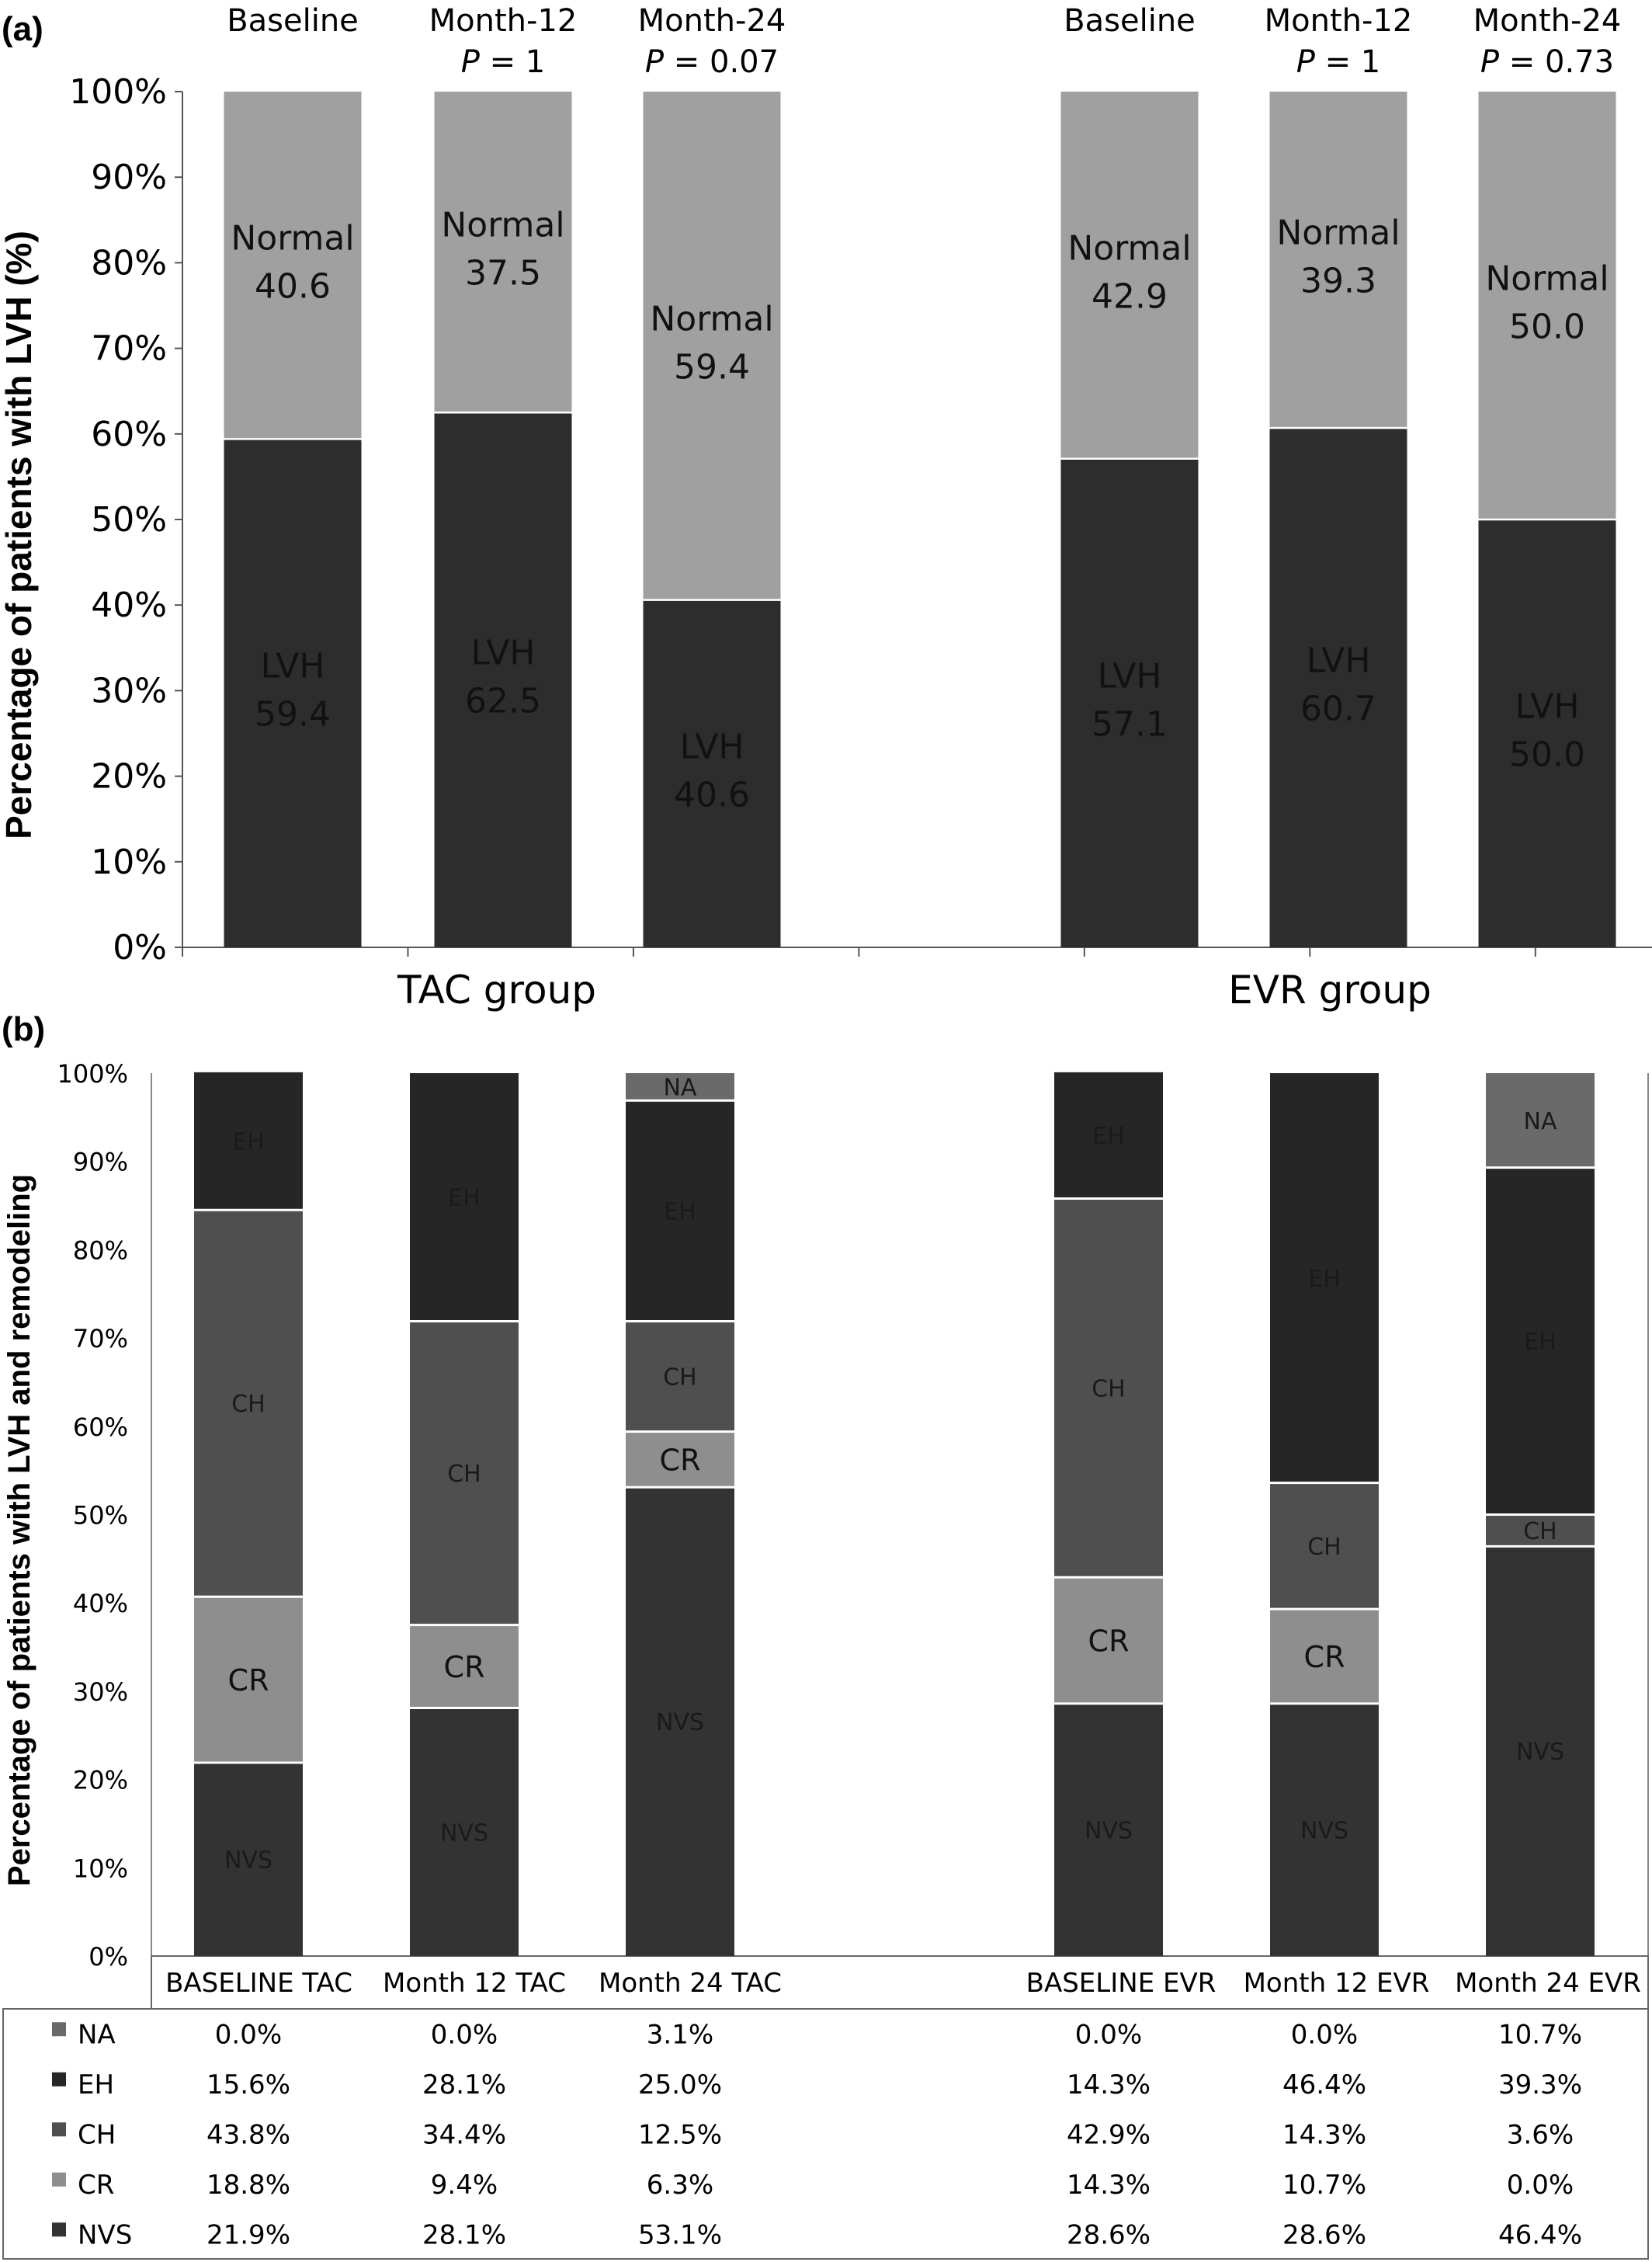 Image resolution: width=1652 pixels, height=2262 pixels. I want to click on table-cell: 15.6%, so click(248, 2084).